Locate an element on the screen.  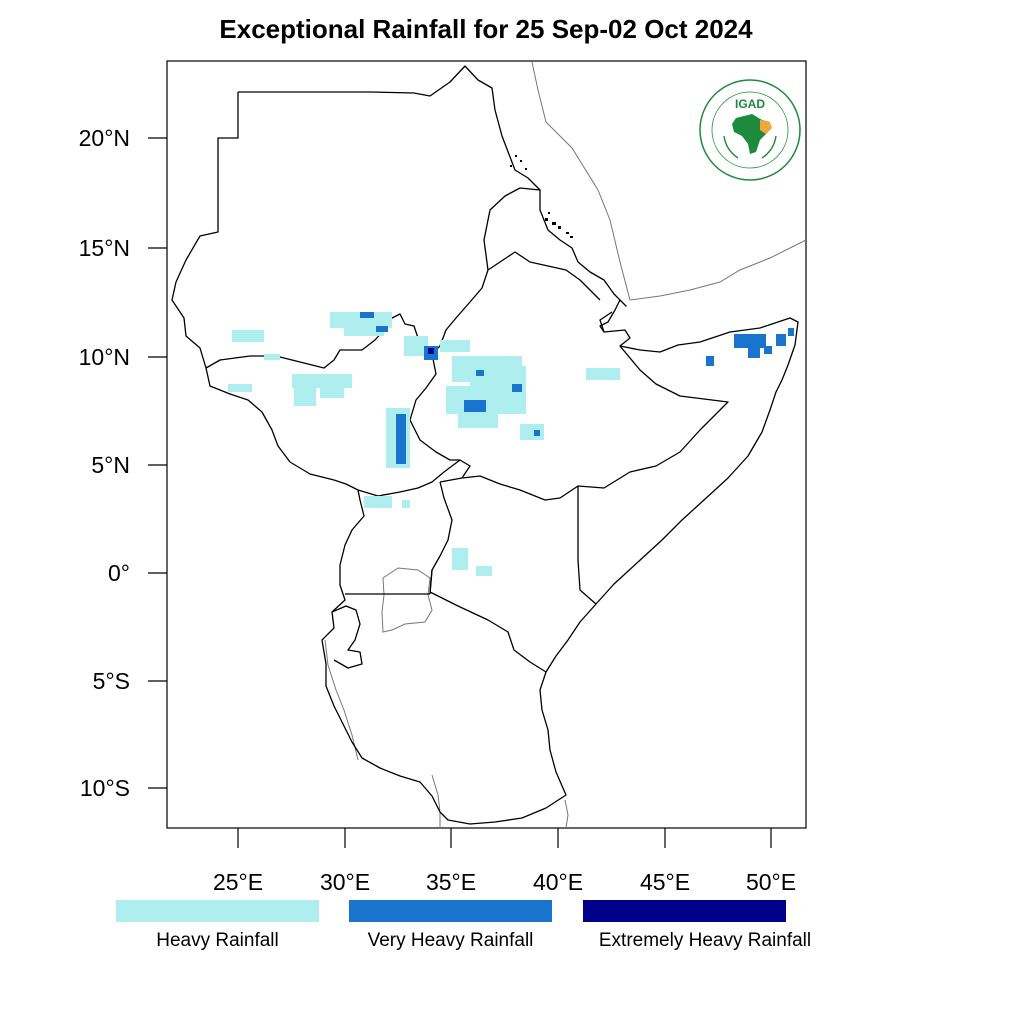
very-heavy-rainfall-areas is located at coordinates (577, 388).